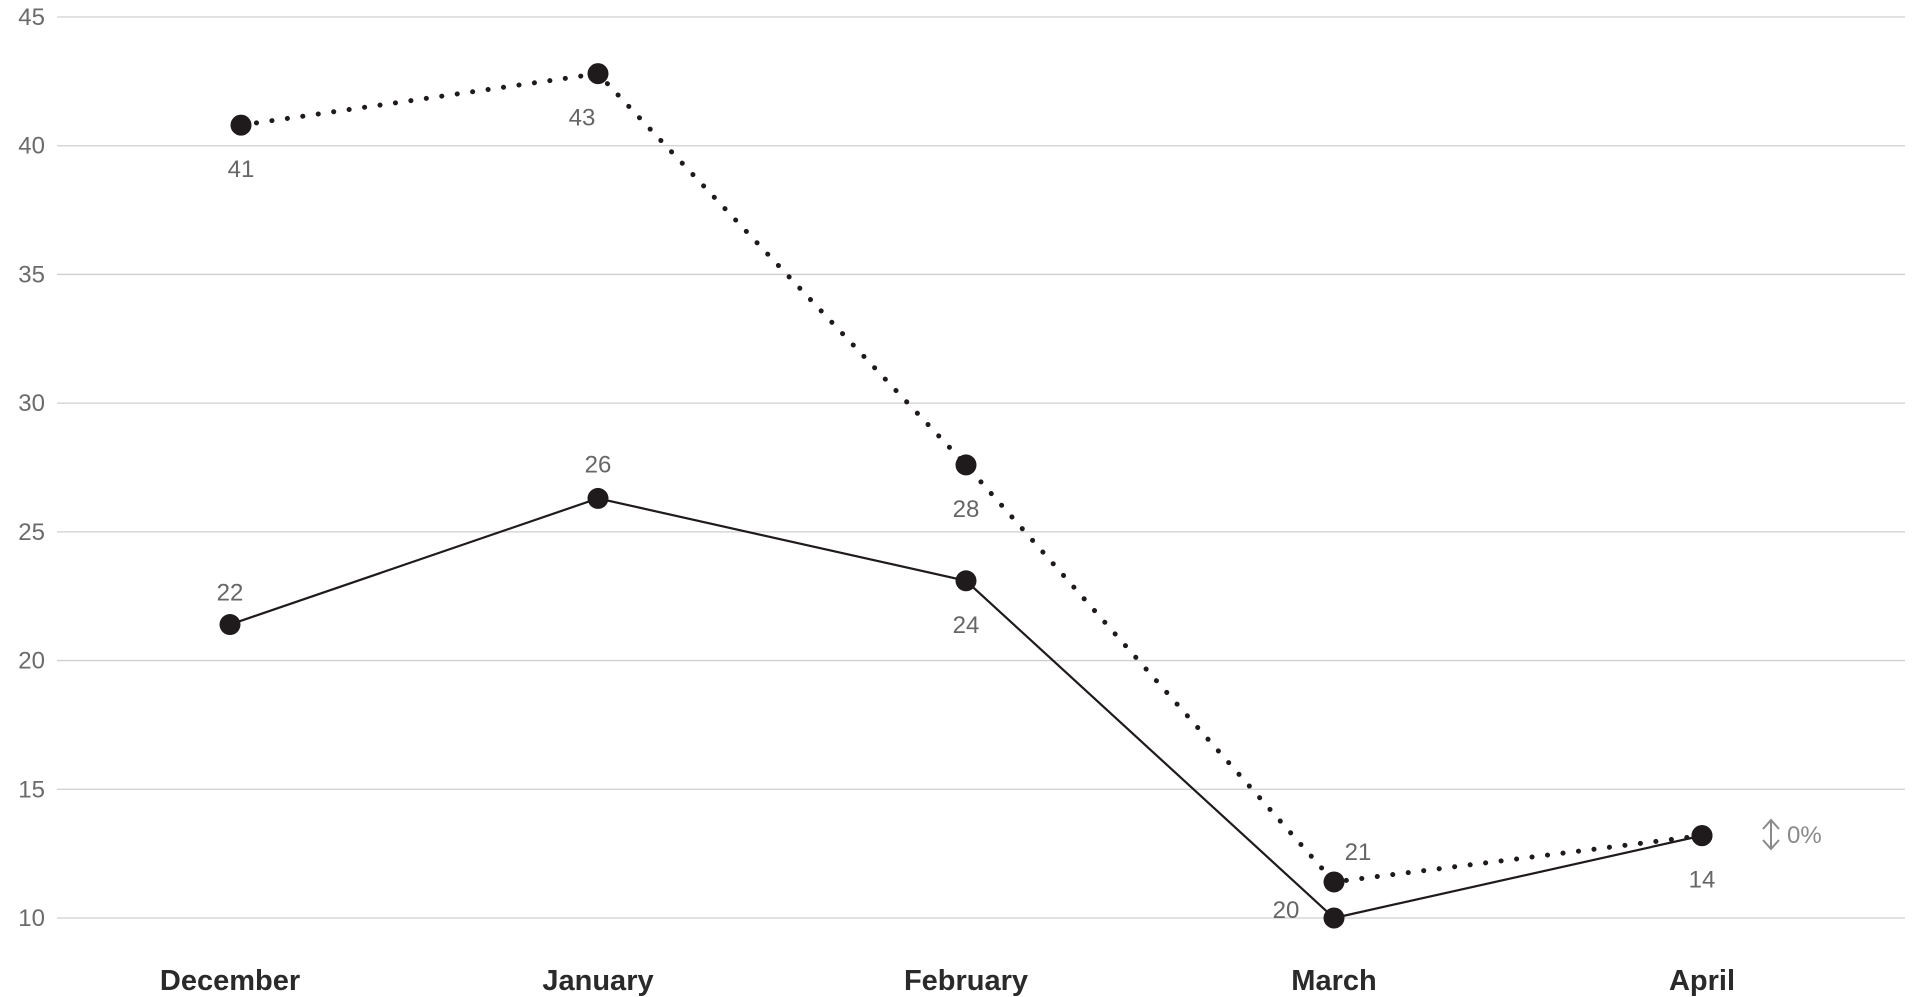 The image size is (1916, 997). Describe the element at coordinates (31, 403) in the screenshot. I see `y-tick-label: 30` at that location.